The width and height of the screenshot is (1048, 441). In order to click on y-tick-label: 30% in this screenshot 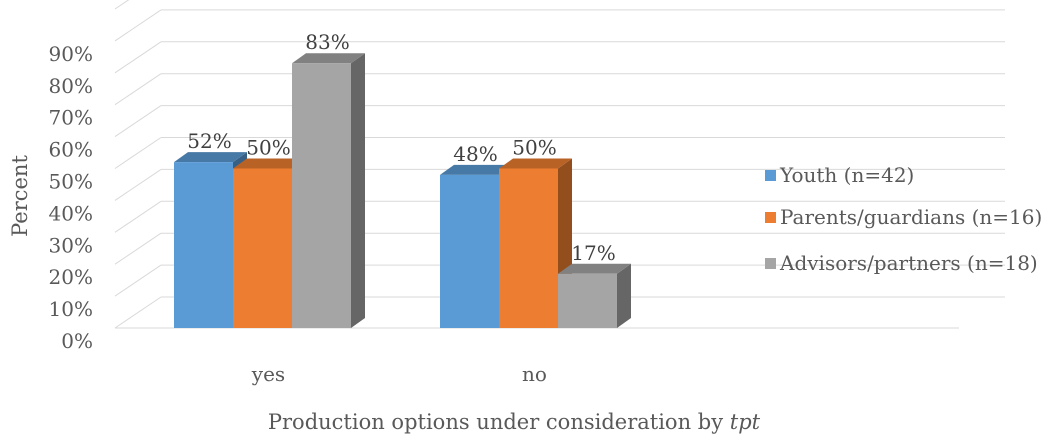, I will do `click(71, 245)`.